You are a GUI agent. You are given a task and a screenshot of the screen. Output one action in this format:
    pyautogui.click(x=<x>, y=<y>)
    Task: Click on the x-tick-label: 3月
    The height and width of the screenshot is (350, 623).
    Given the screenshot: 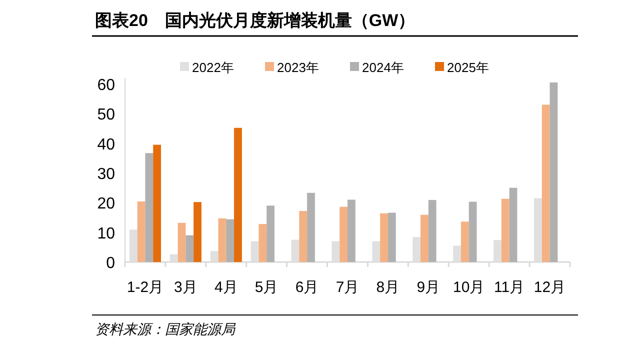 What is the action you would take?
    pyautogui.click(x=186, y=287)
    